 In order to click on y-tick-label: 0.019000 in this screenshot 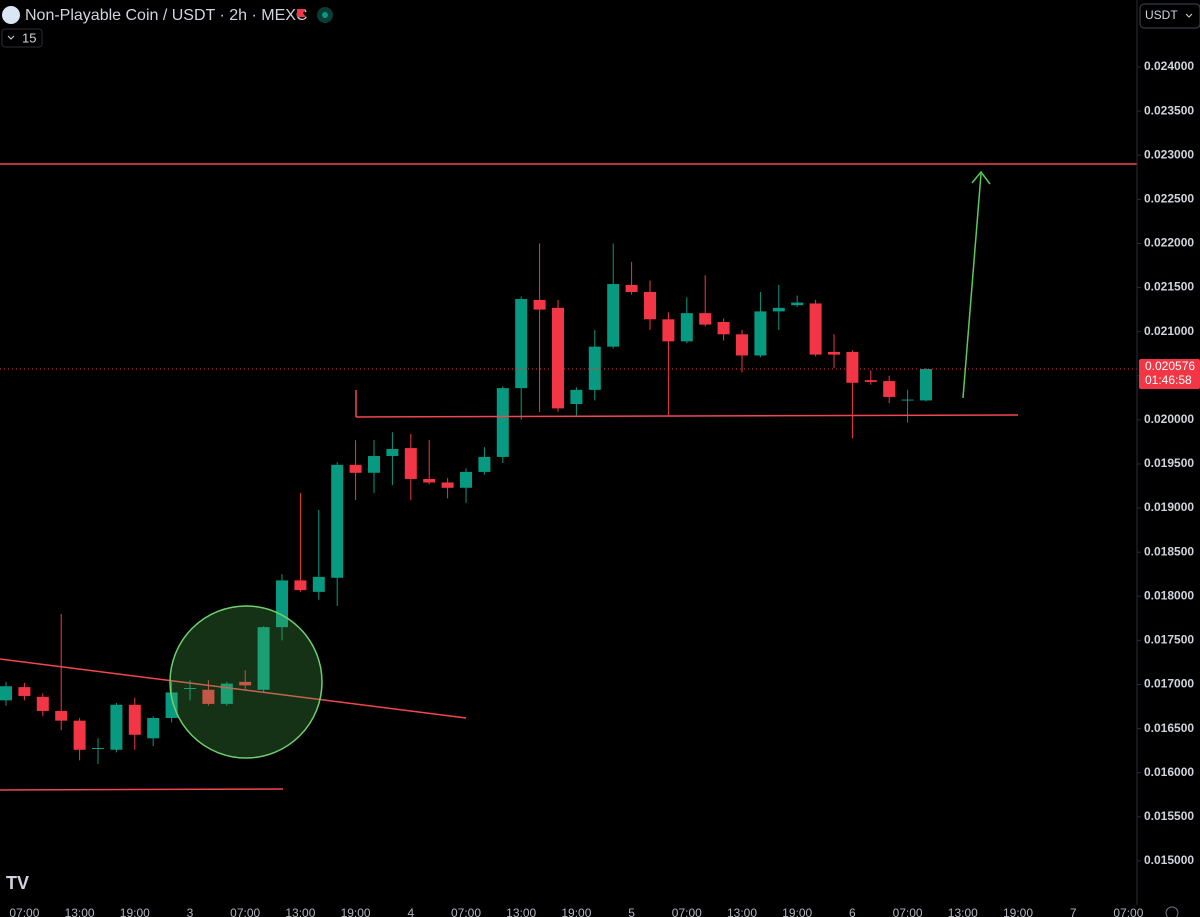, I will do `click(1169, 507)`.